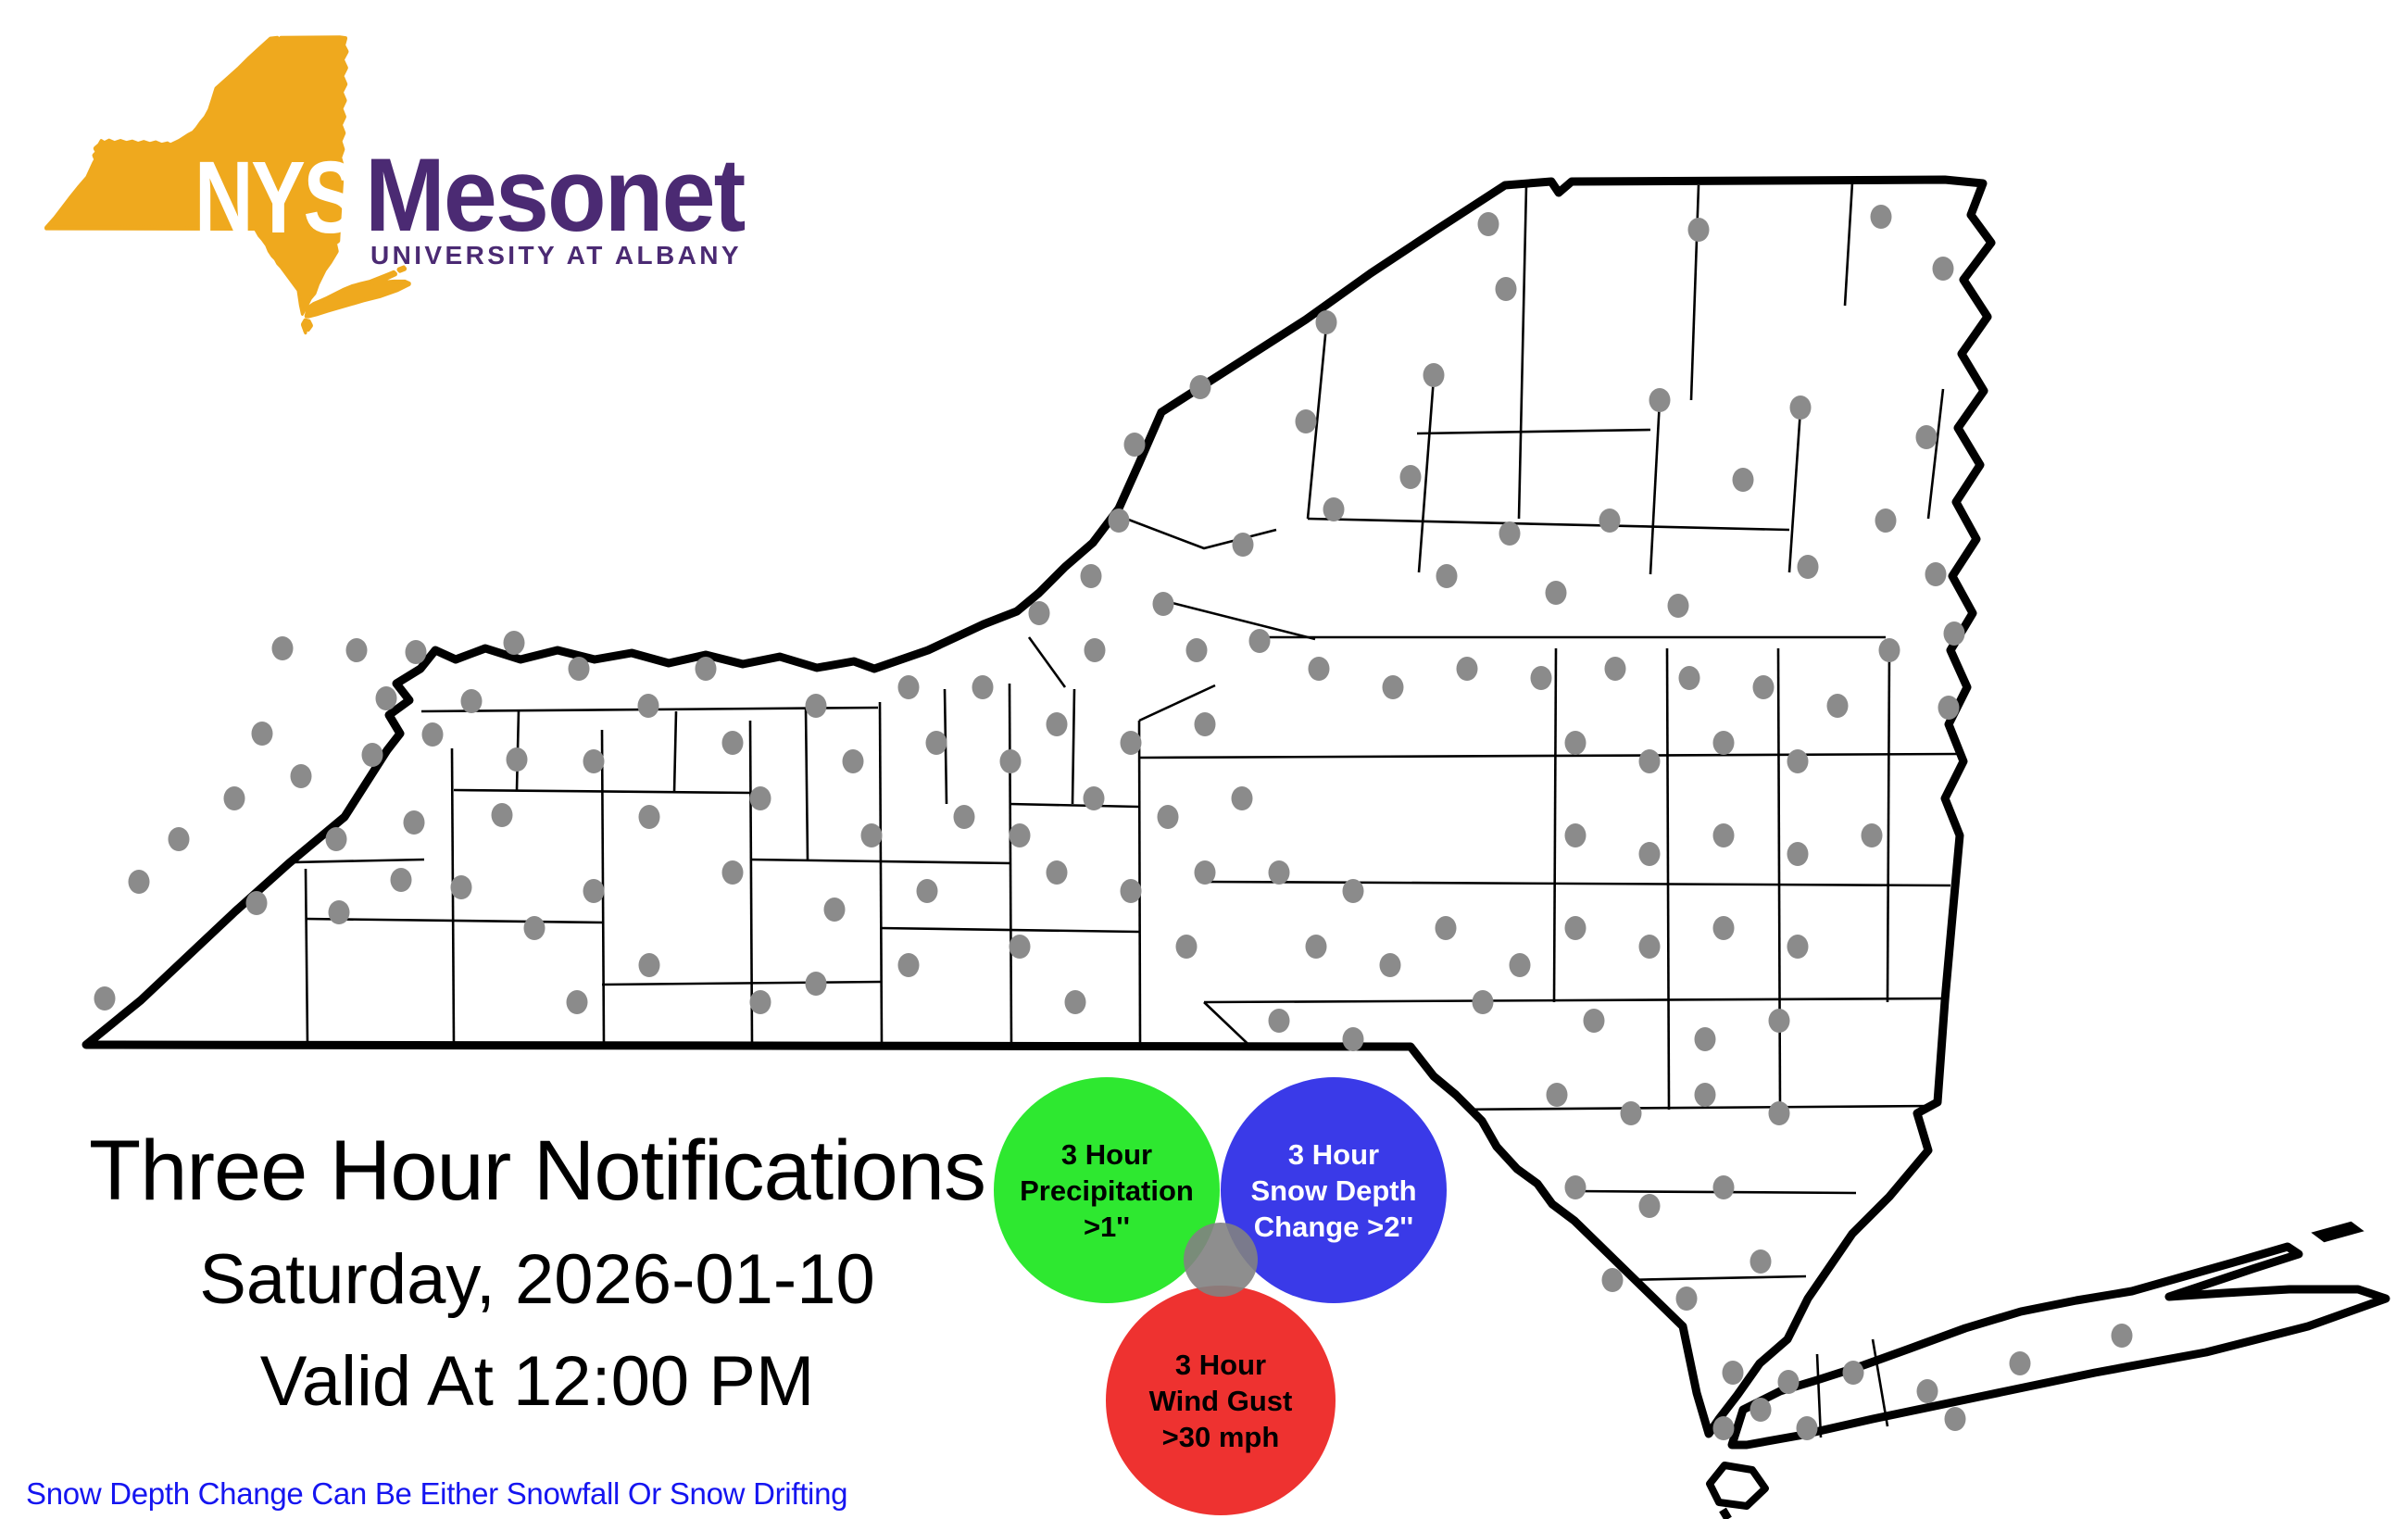  I want to click on page-title: Three Hour Notifications, so click(537, 1171).